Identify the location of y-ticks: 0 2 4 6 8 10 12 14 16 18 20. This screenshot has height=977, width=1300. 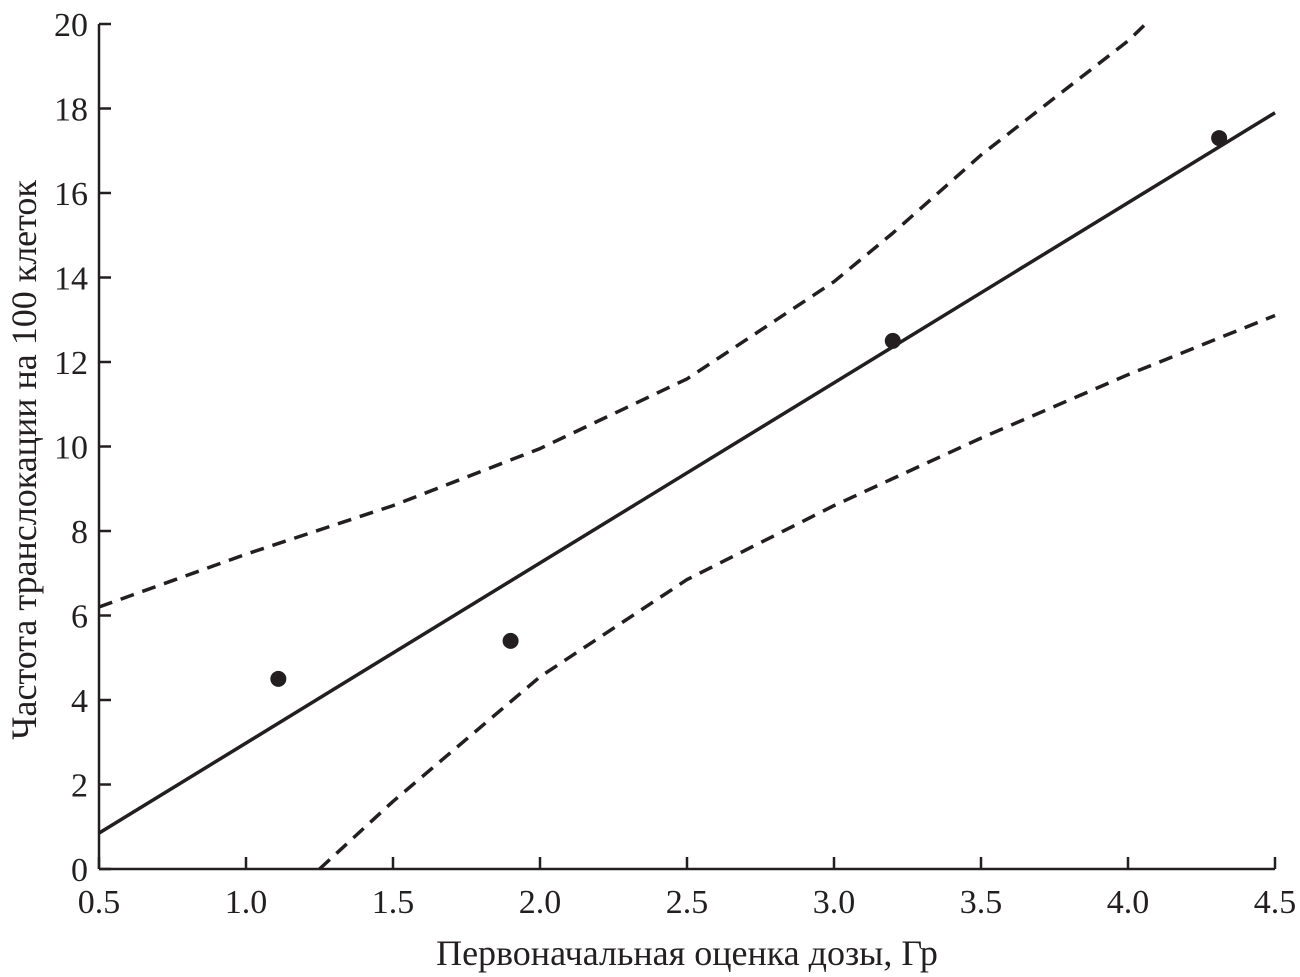
(82, 448).